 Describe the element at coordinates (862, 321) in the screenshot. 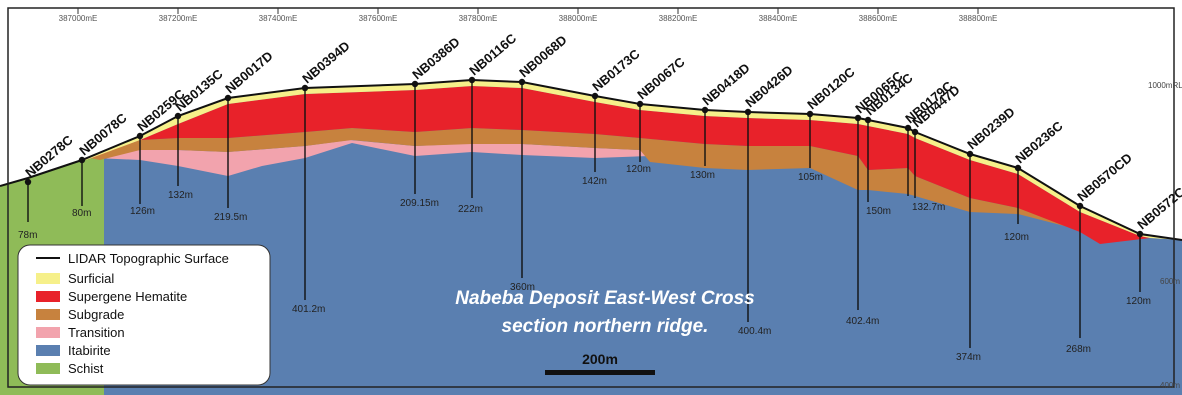

I see `drillhole-depth: 402.4m` at that location.